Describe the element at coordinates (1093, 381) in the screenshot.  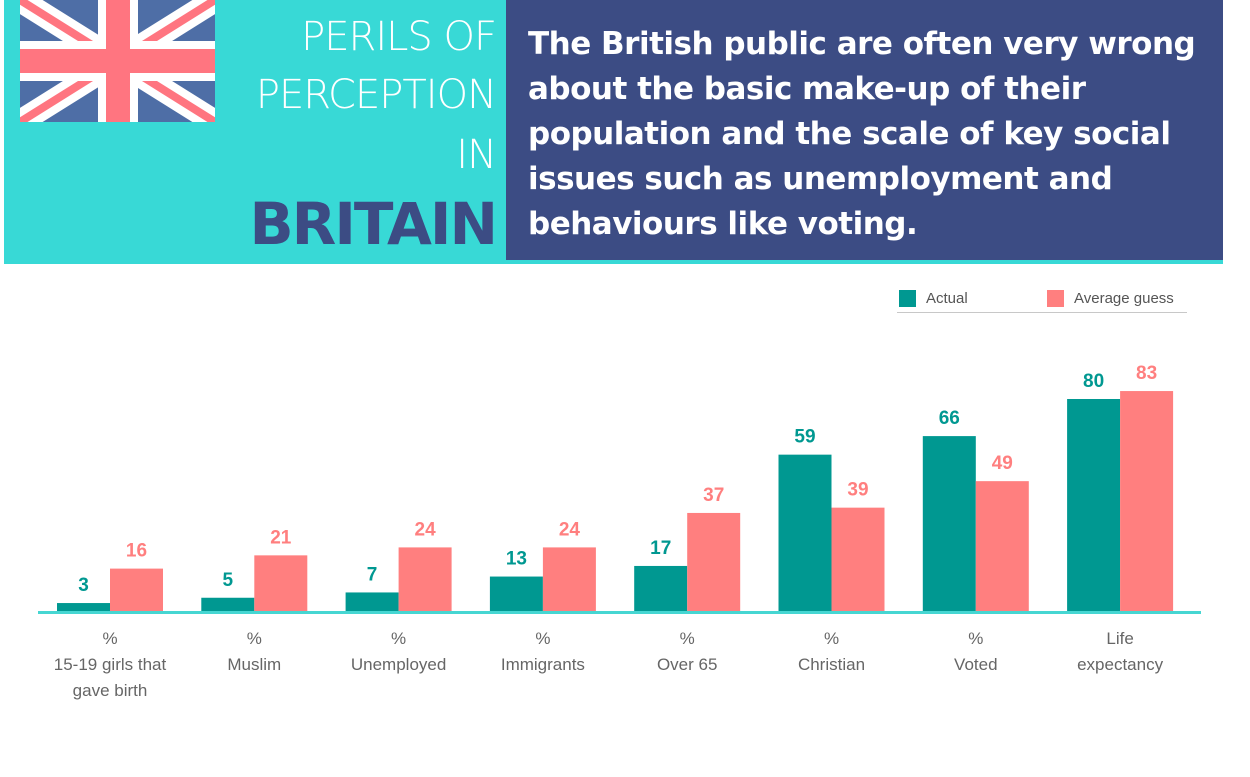
I see `data-label-actual: 80` at that location.